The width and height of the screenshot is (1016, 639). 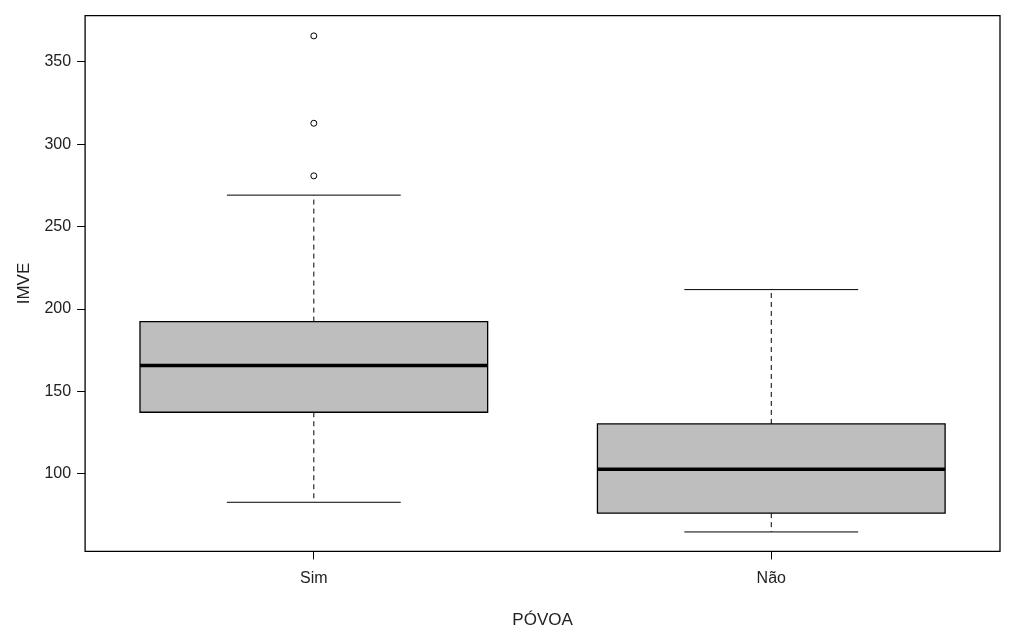 What do you see at coordinates (58, 226) in the screenshot?
I see `y-tick-label: 250` at bounding box center [58, 226].